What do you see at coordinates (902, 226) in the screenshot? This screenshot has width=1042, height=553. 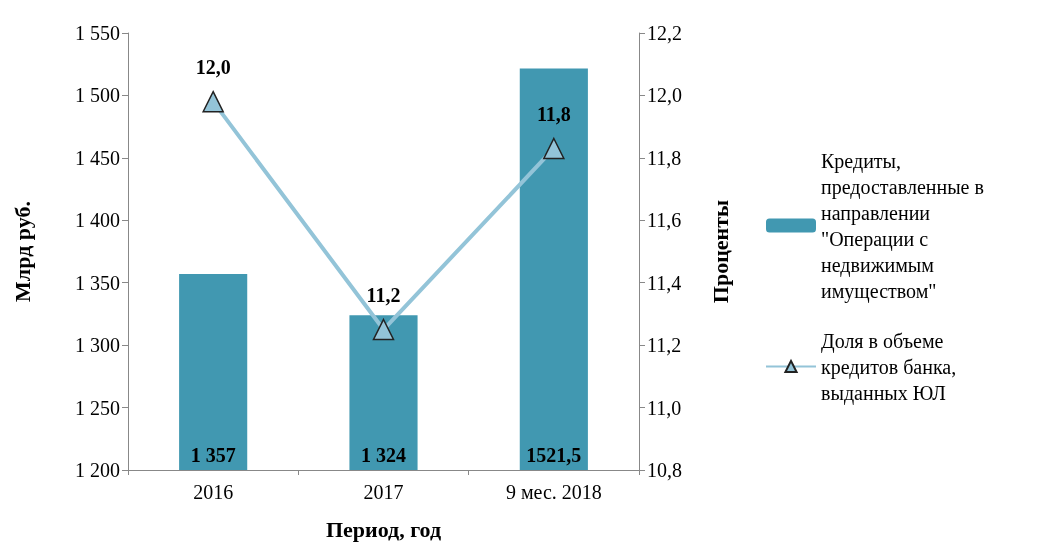 I see `legend-label: Кредиты, предоставленные в направлении "Операции с недвижимым имуществом"` at bounding box center [902, 226].